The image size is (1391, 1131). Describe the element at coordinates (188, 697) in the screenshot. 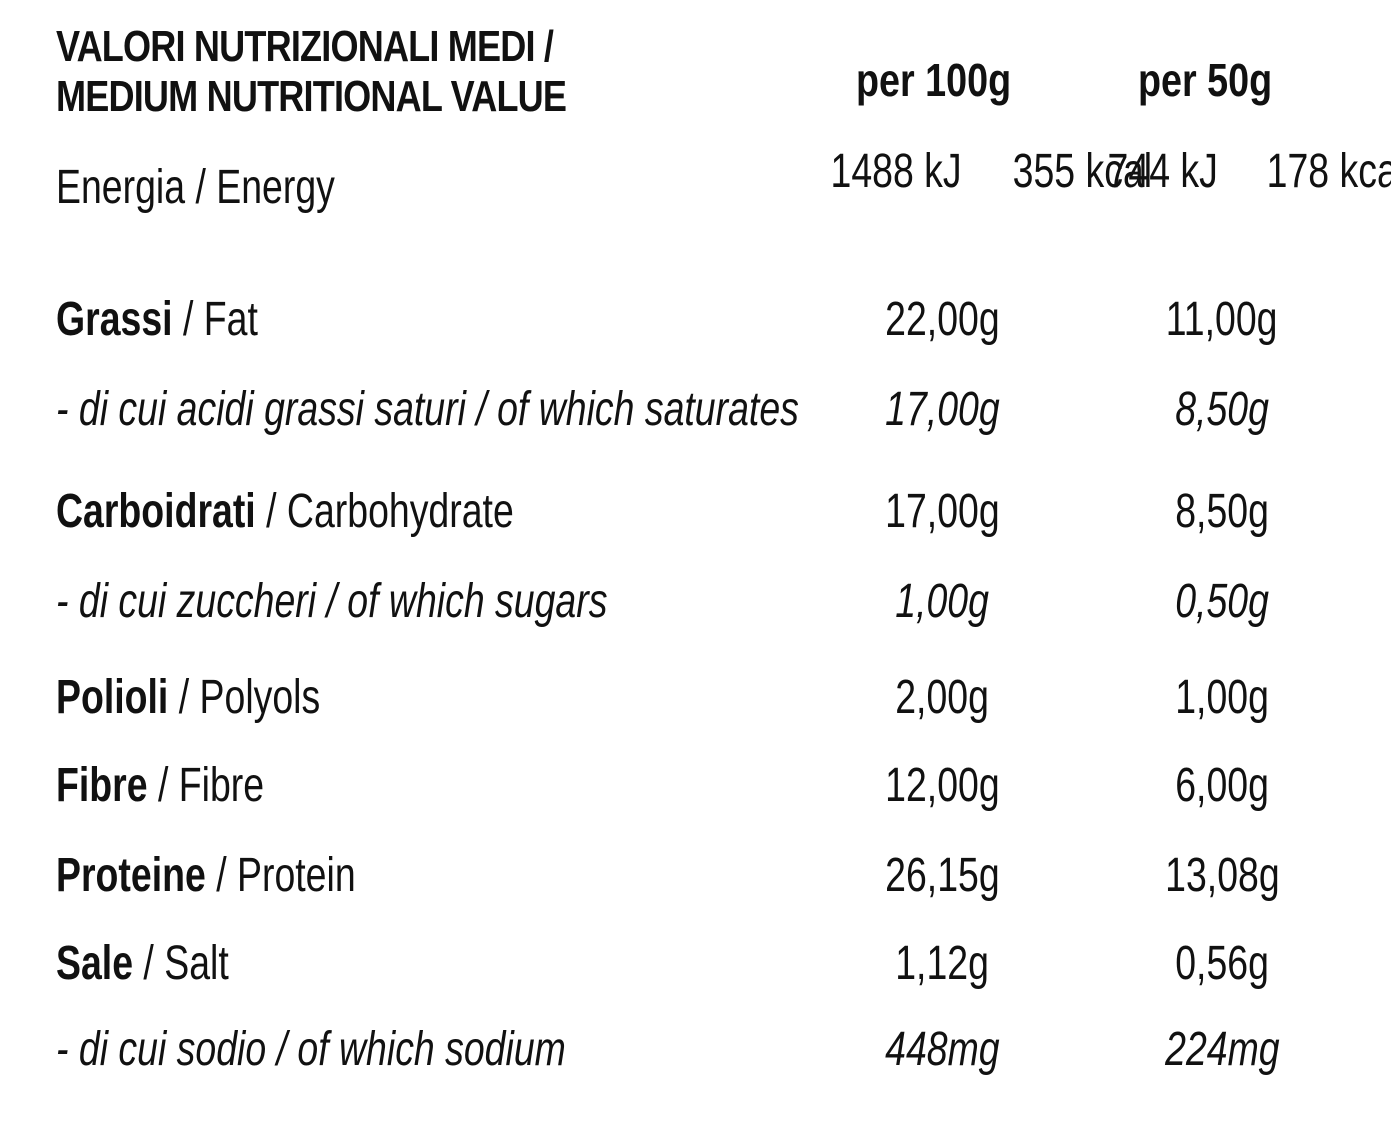

I see `row-label: Polioli / Polyols` at that location.